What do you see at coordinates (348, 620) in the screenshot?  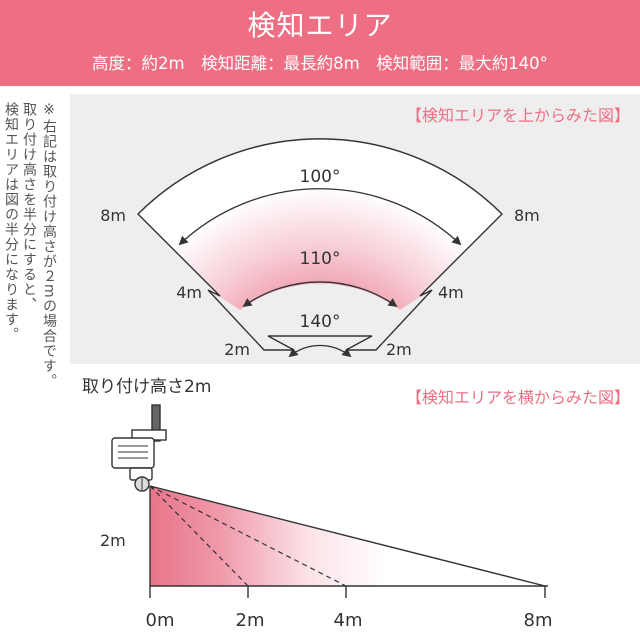 I see `tick-label-4m: 4m` at bounding box center [348, 620].